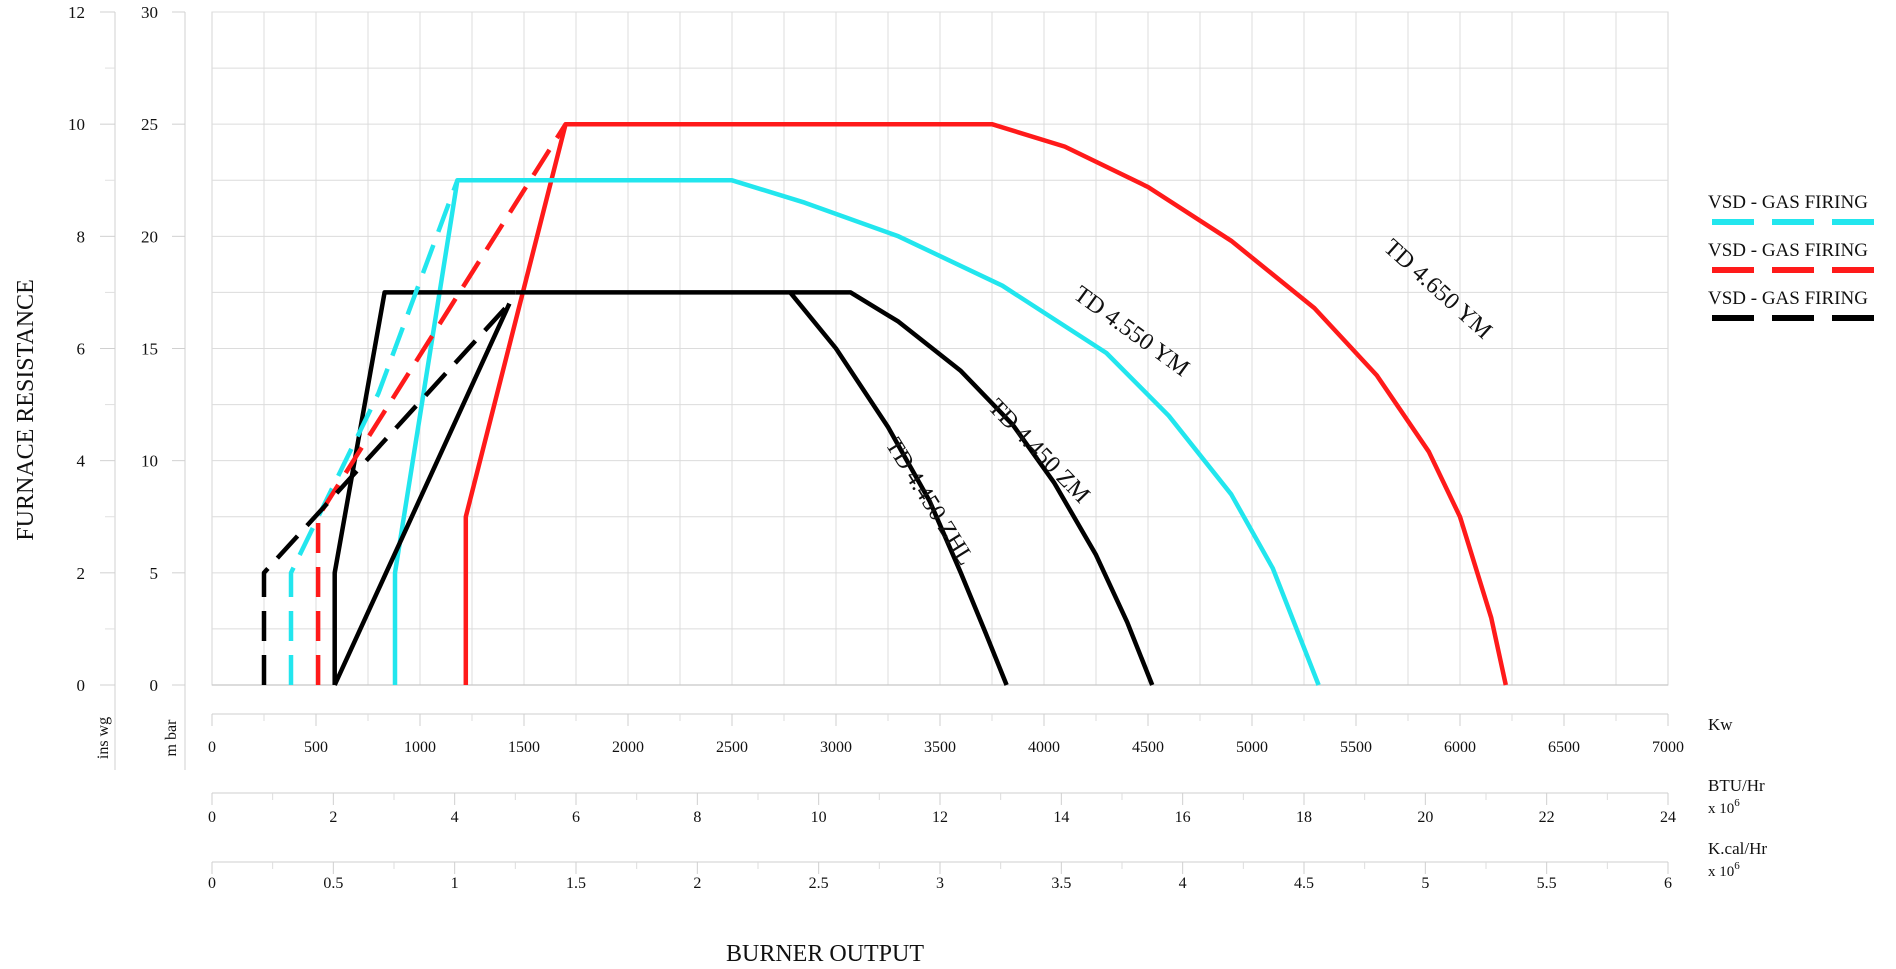 This screenshot has height=969, width=1896. I want to click on curve-label: TD 4.650 YM, so click(1437, 289).